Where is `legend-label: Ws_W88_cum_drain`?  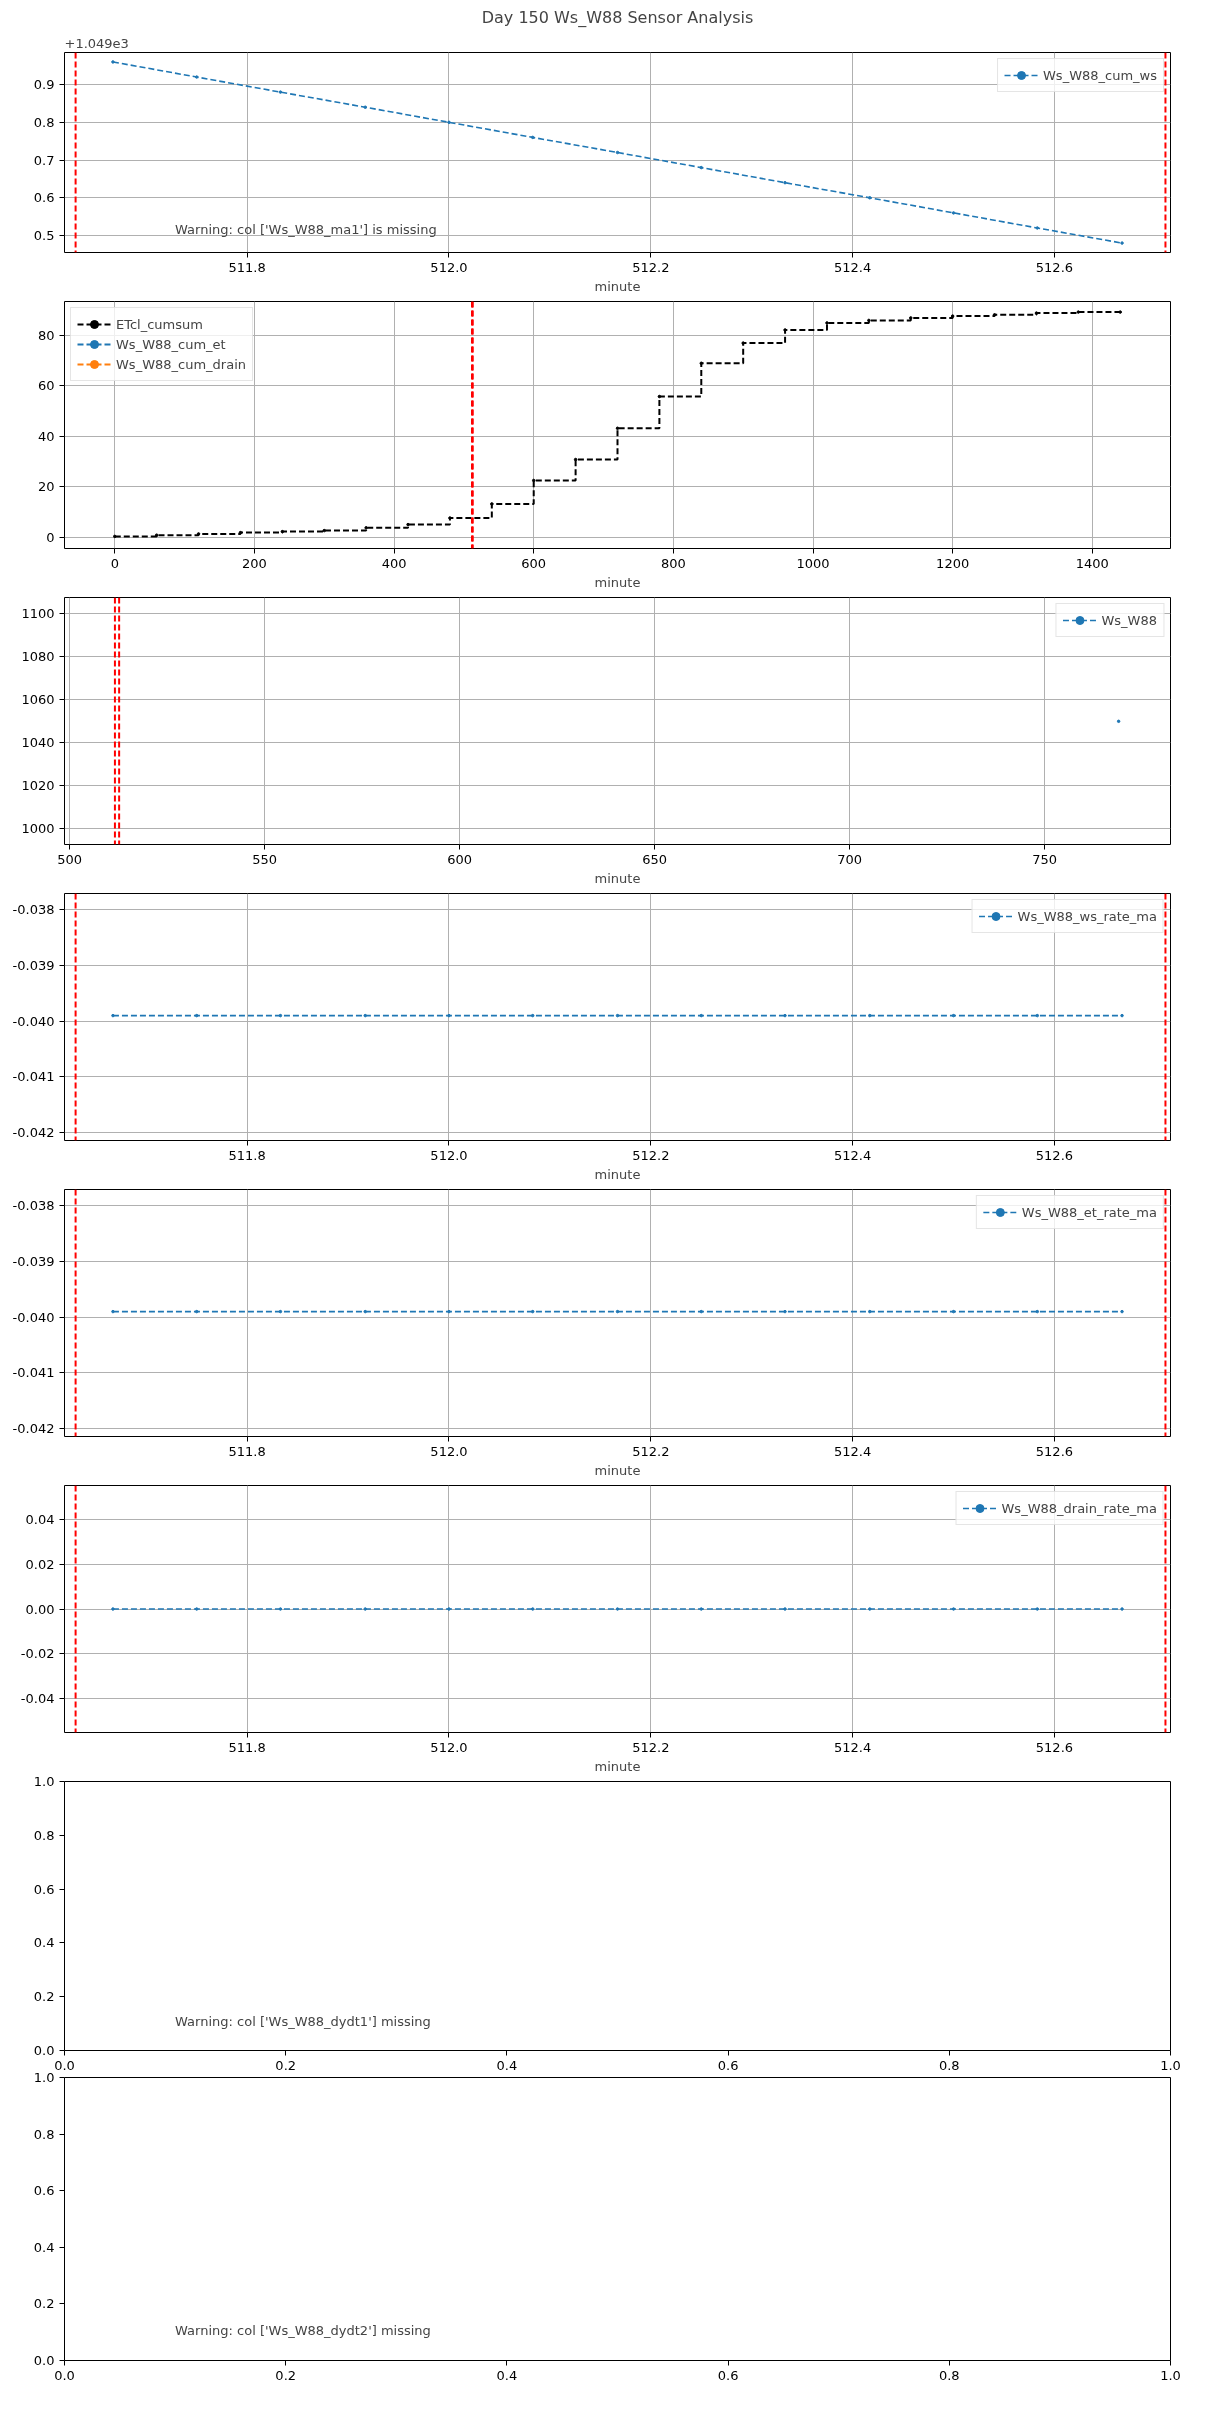
legend-label: Ws_W88_cum_drain is located at coordinates (181, 364).